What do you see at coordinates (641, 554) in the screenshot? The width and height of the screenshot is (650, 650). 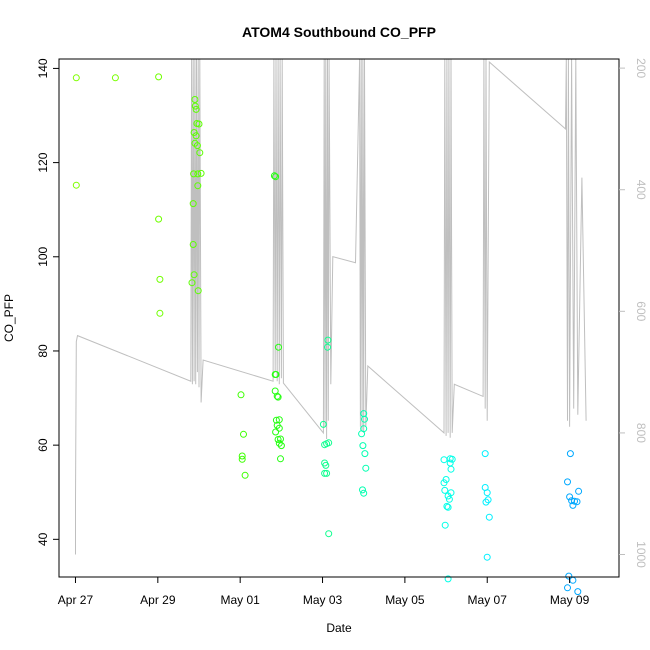 I see `right-tick-label: 1000` at bounding box center [641, 554].